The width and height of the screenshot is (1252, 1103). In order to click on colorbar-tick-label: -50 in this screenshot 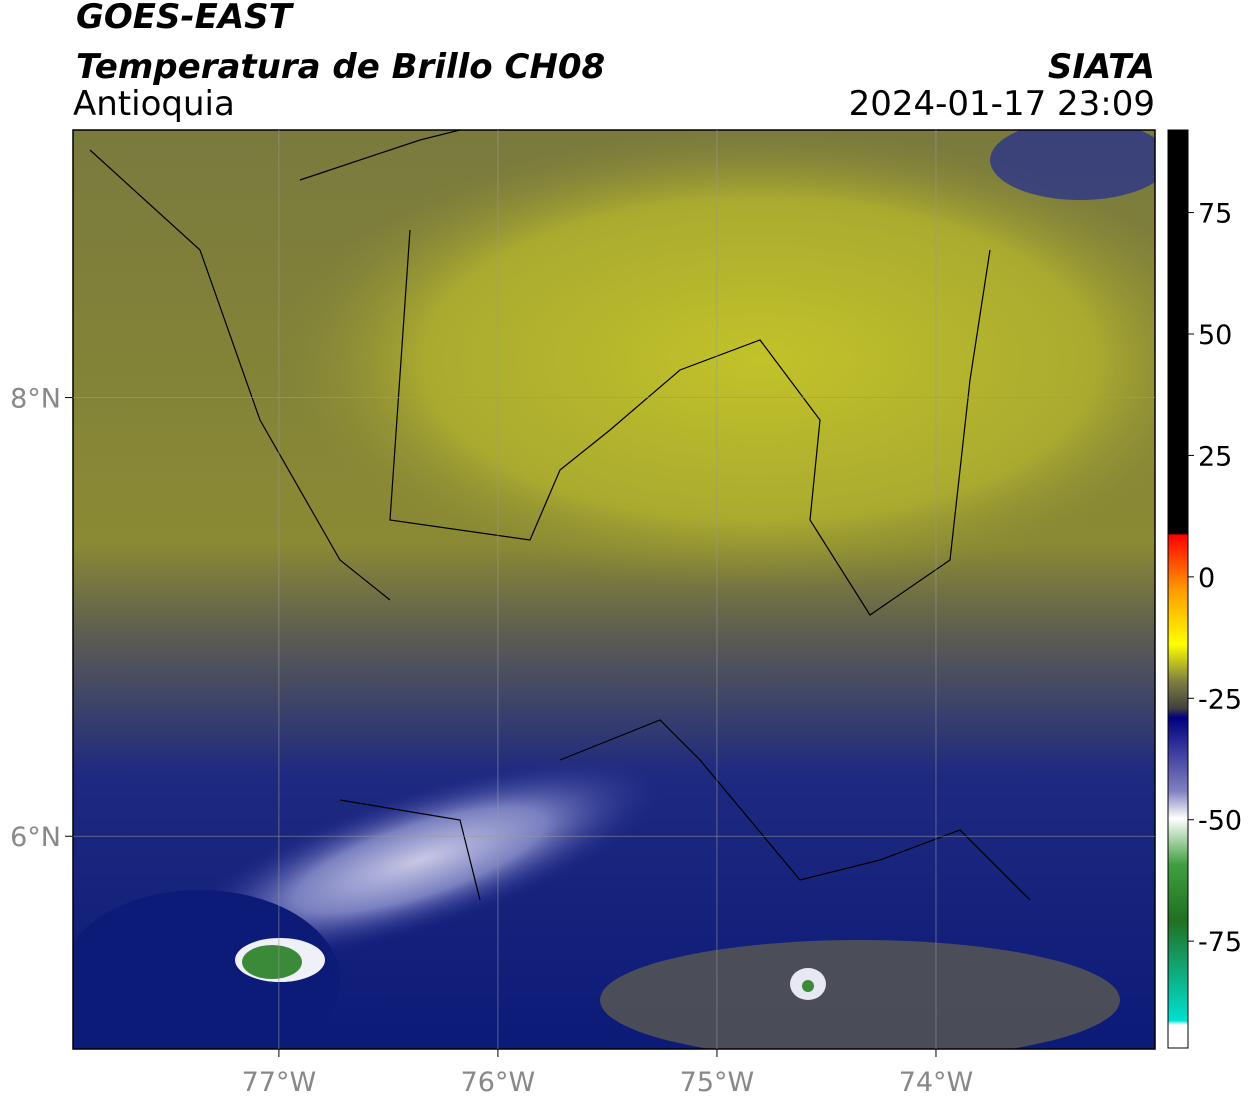, I will do `click(1220, 821)`.